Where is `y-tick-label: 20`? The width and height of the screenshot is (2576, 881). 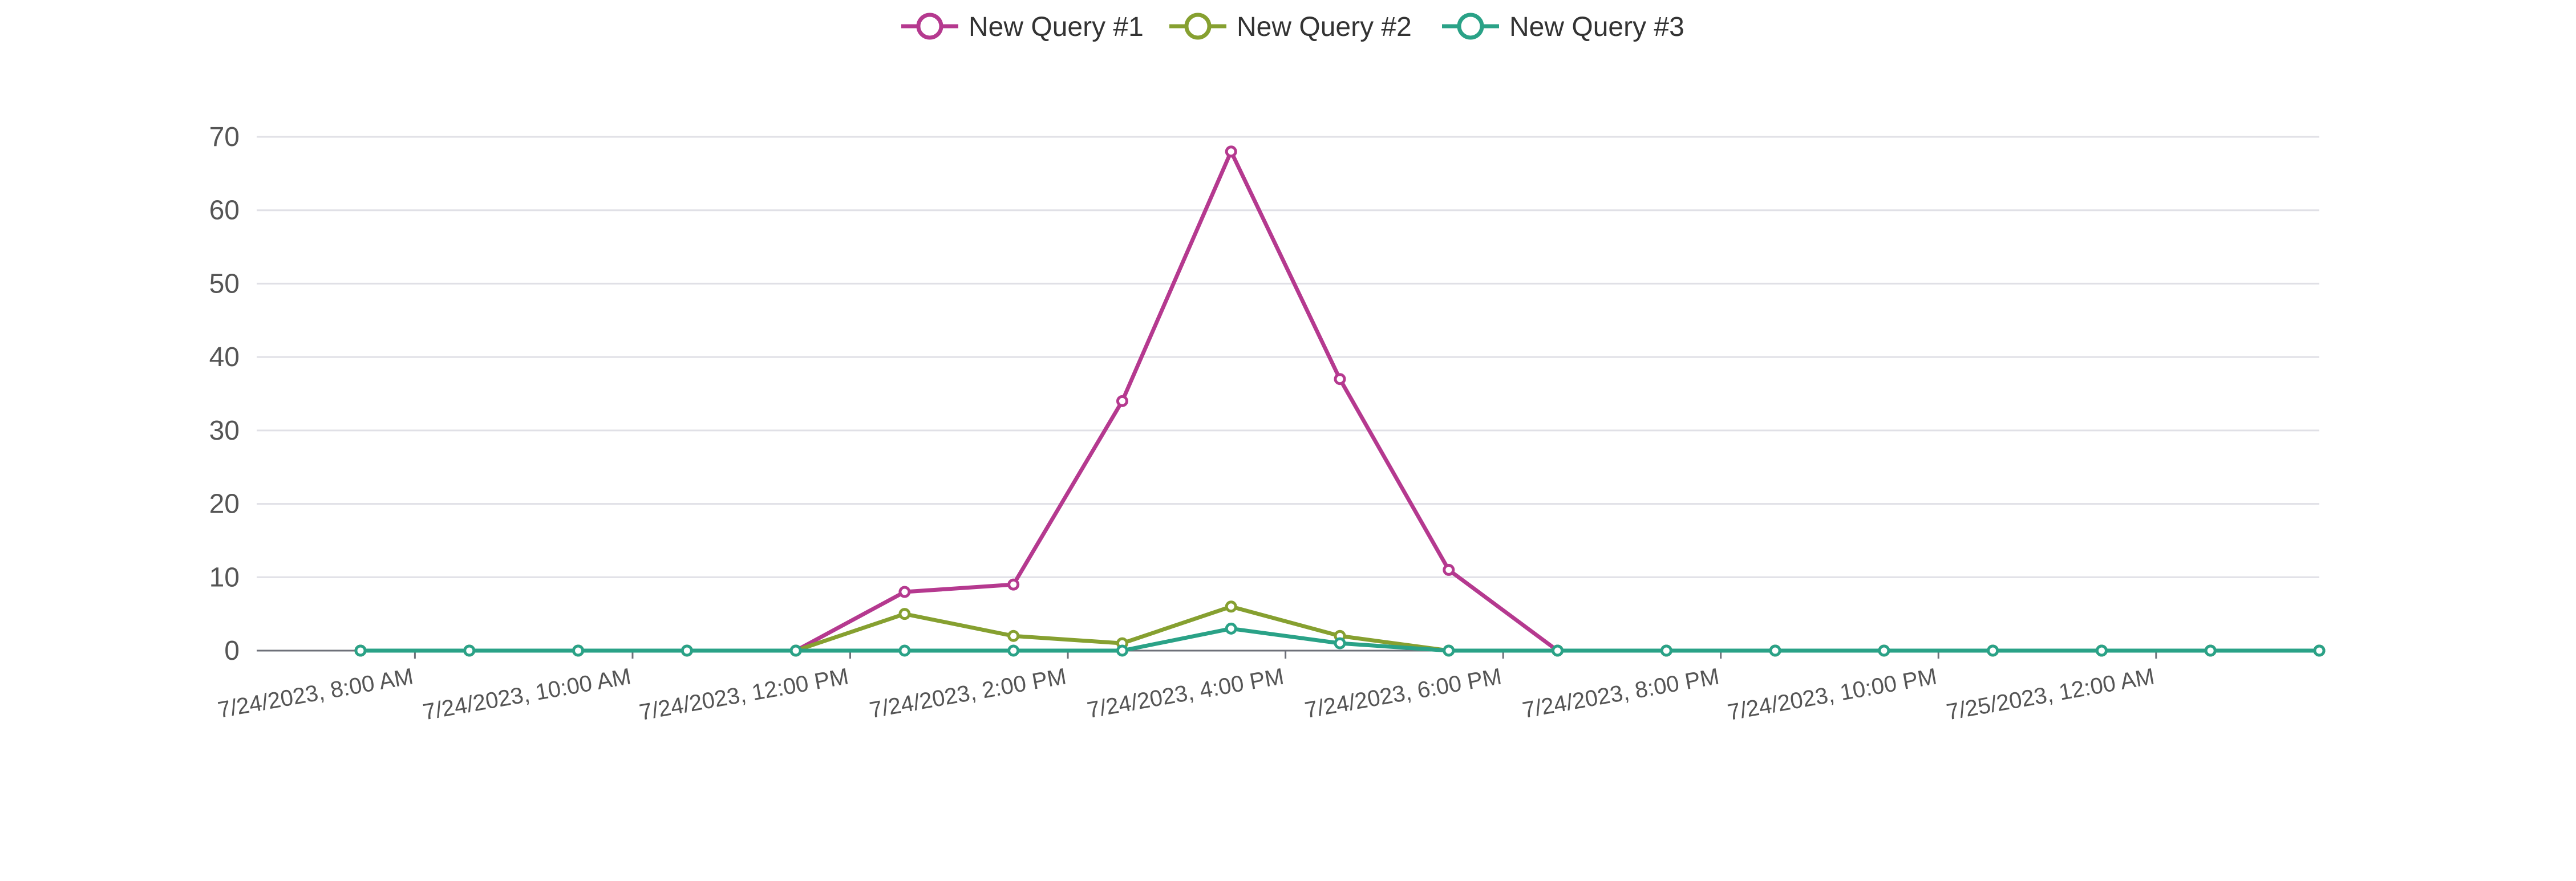
y-tick-label: 20 is located at coordinates (224, 504).